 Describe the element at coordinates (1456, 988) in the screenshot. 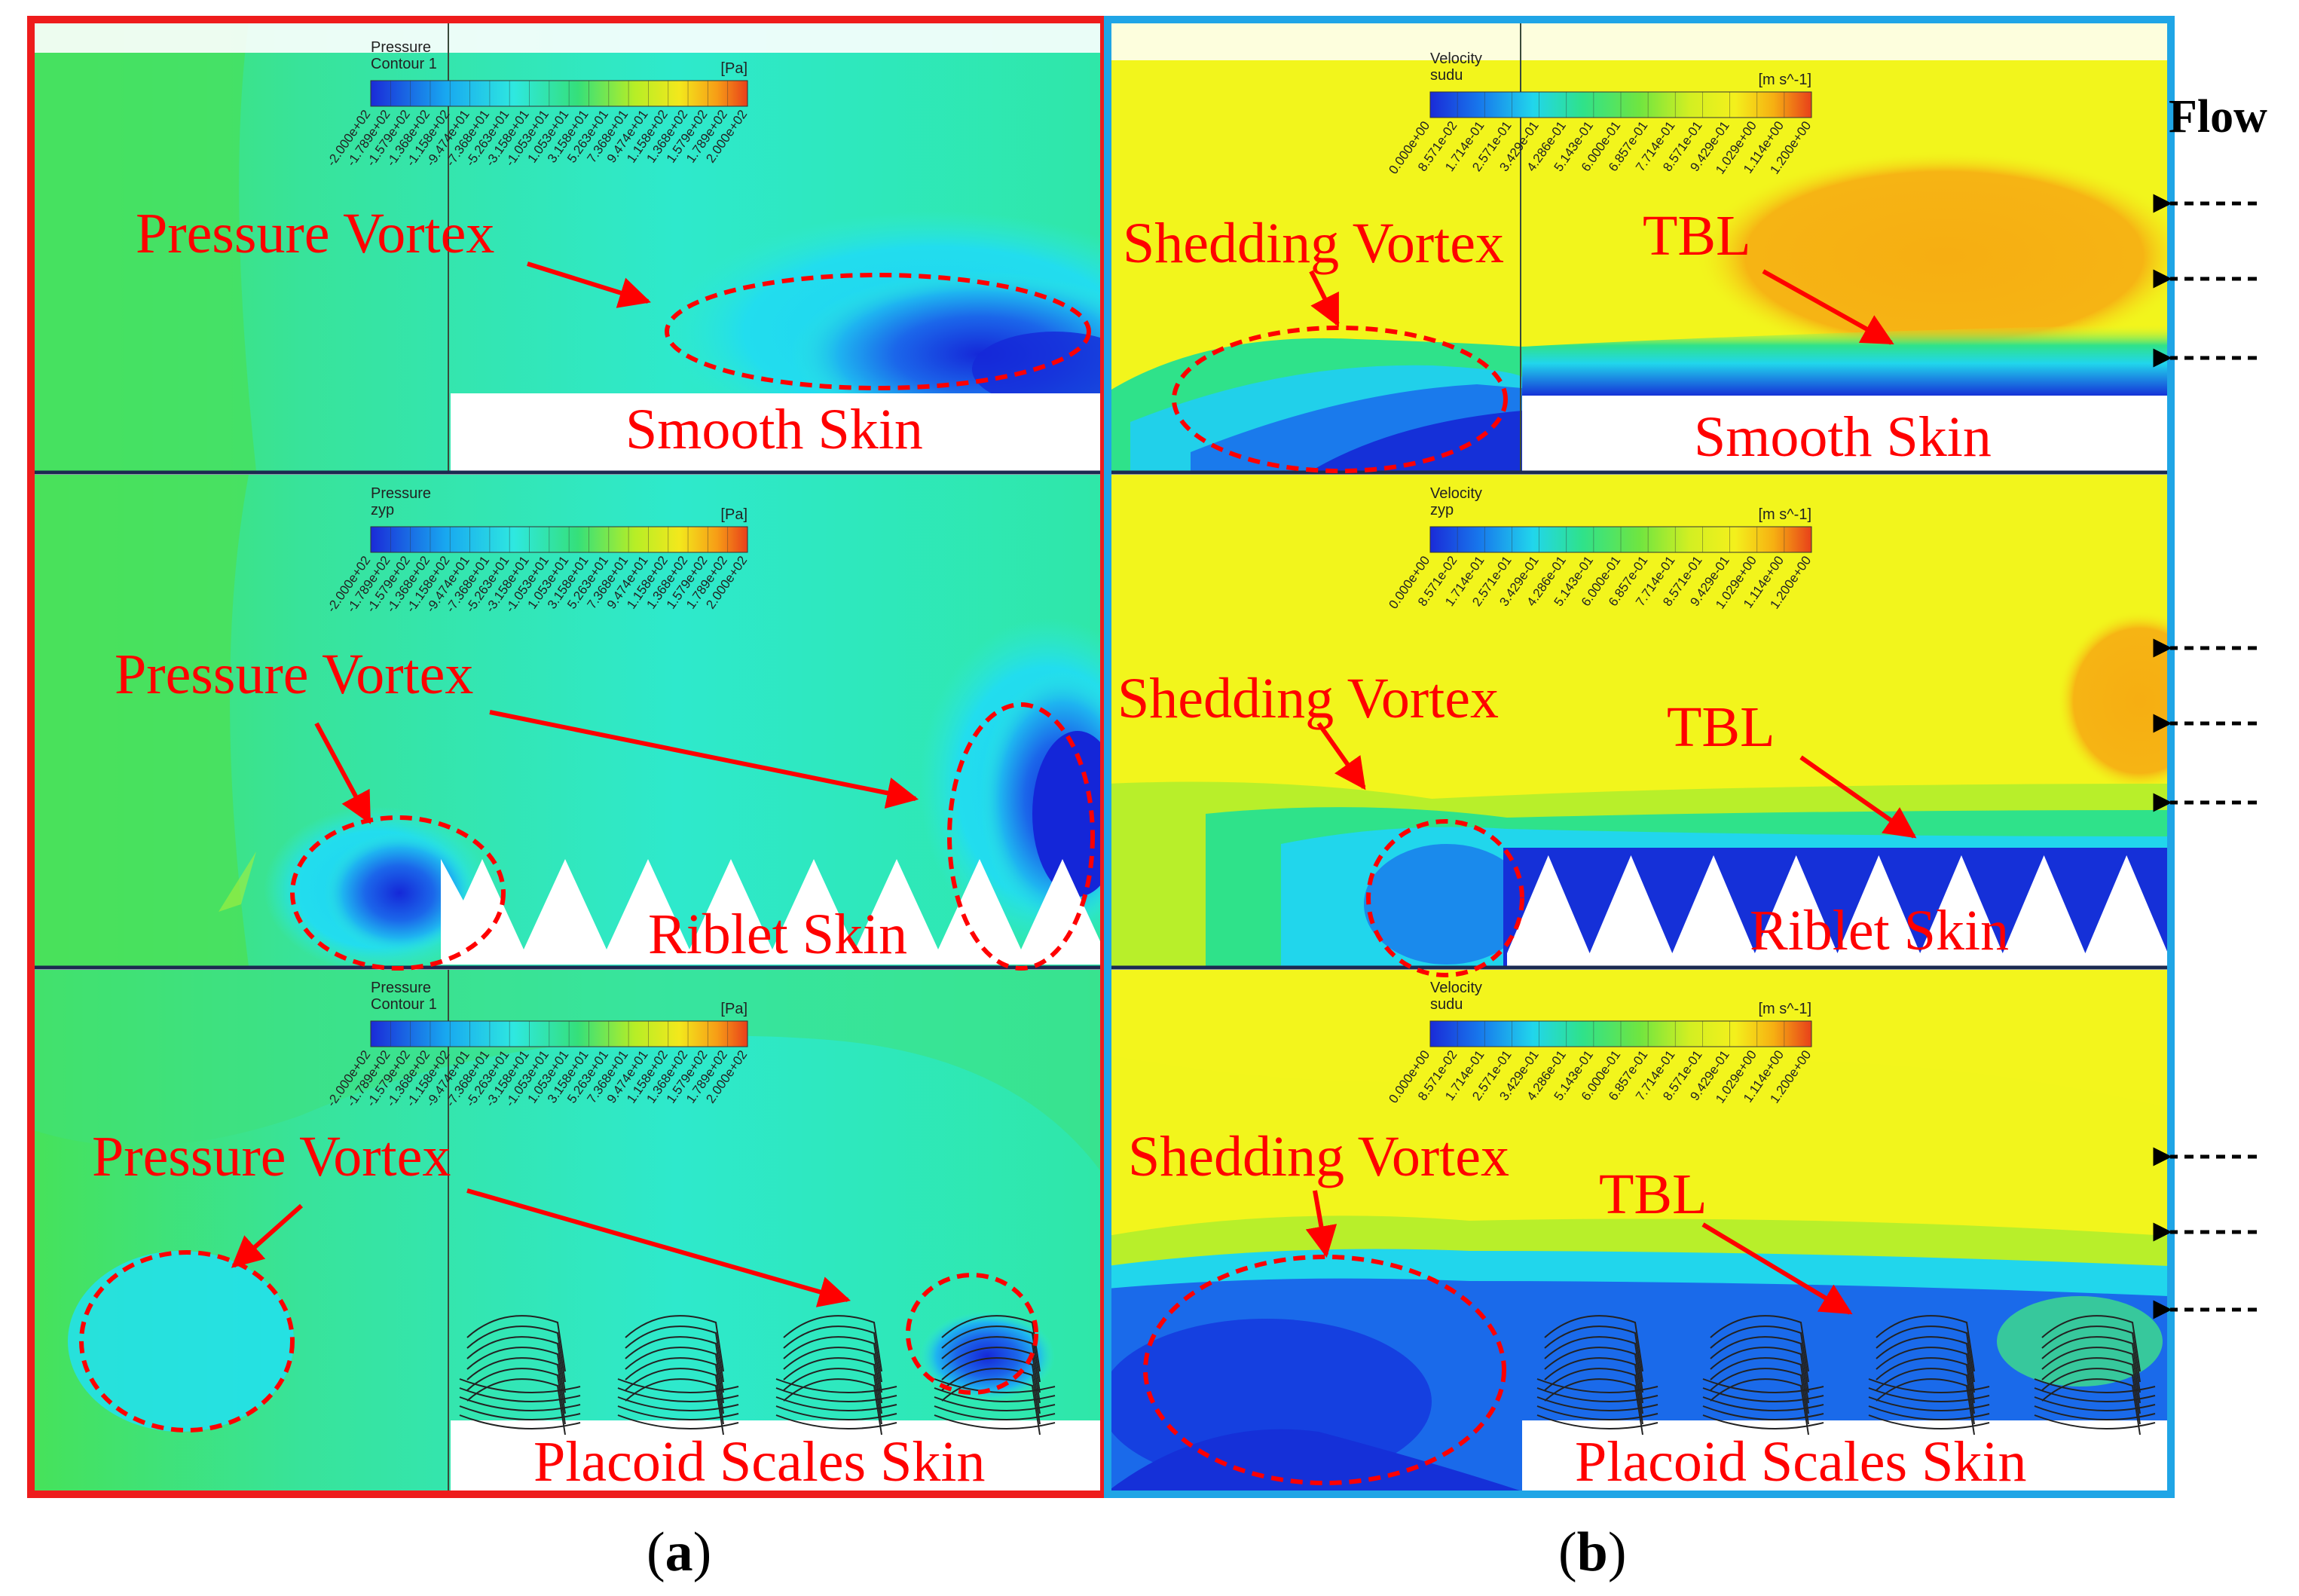

I see `legend-title: Velocity` at that location.